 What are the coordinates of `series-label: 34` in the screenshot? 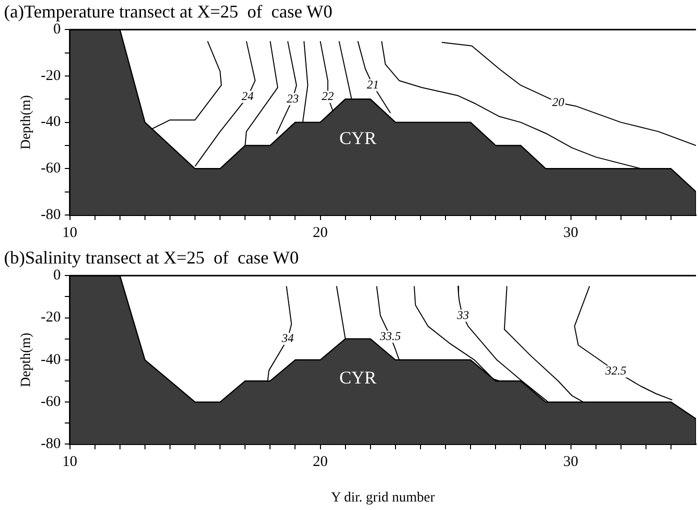 It's located at (287, 337).